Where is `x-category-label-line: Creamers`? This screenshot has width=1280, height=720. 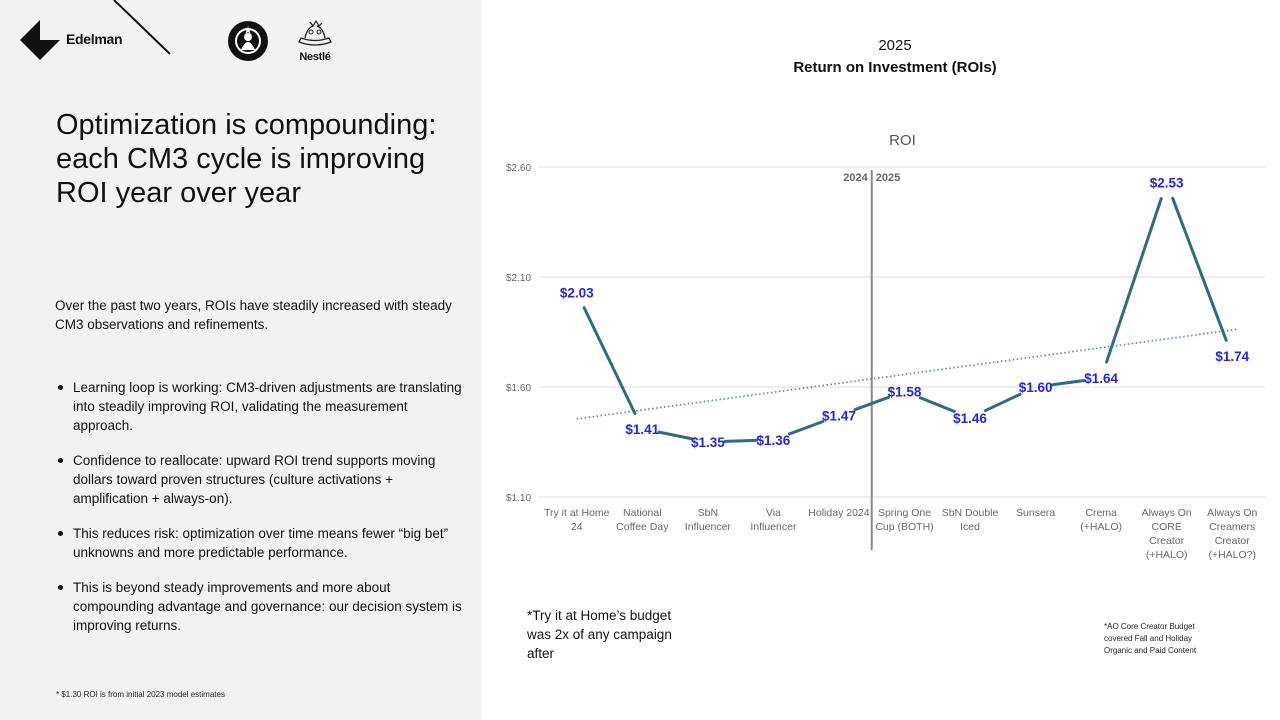 x-category-label-line: Creamers is located at coordinates (1232, 527).